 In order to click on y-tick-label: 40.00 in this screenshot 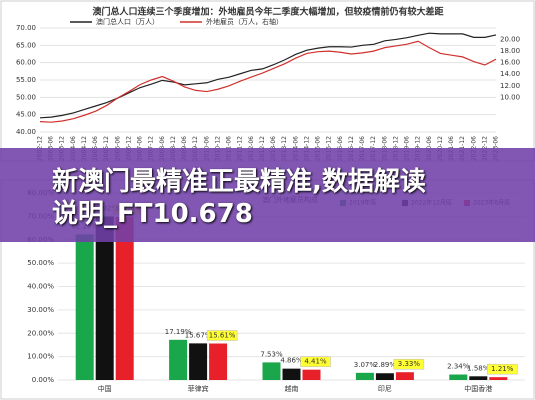, I will do `click(26, 132)`.